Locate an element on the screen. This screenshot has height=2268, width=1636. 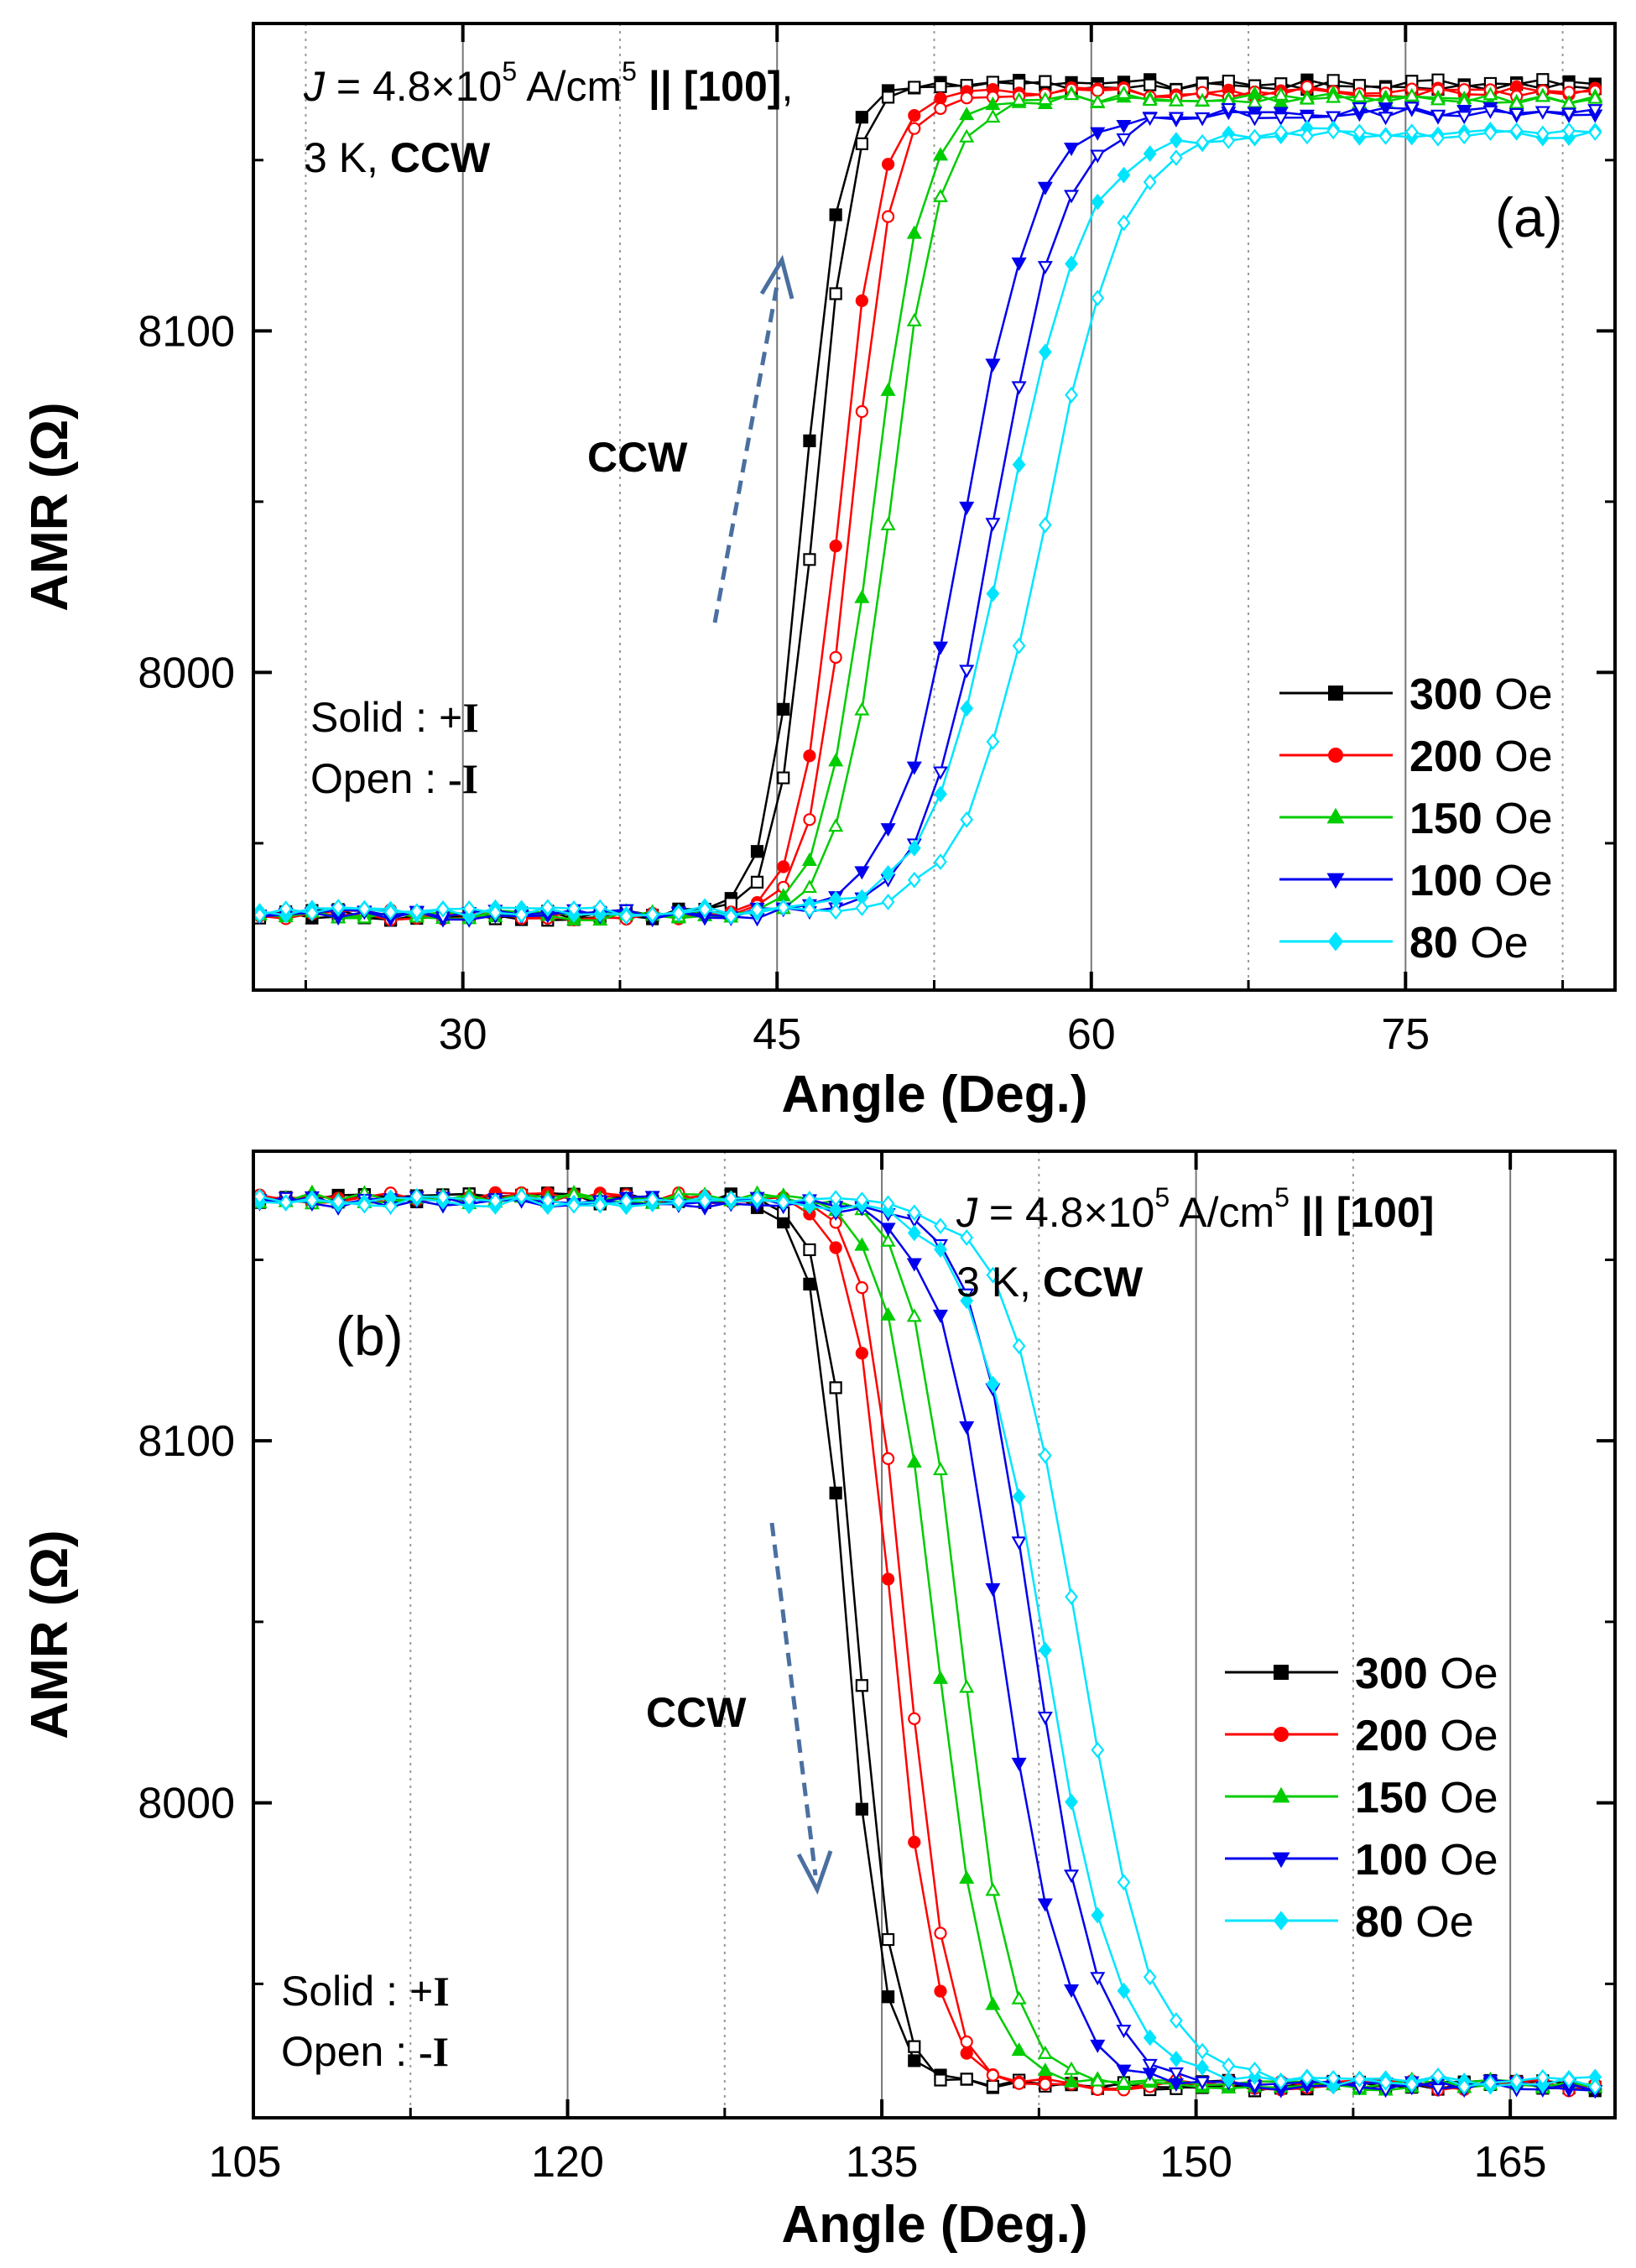
panel-a-y-tick-label-0: 8000 is located at coordinates (186, 673).